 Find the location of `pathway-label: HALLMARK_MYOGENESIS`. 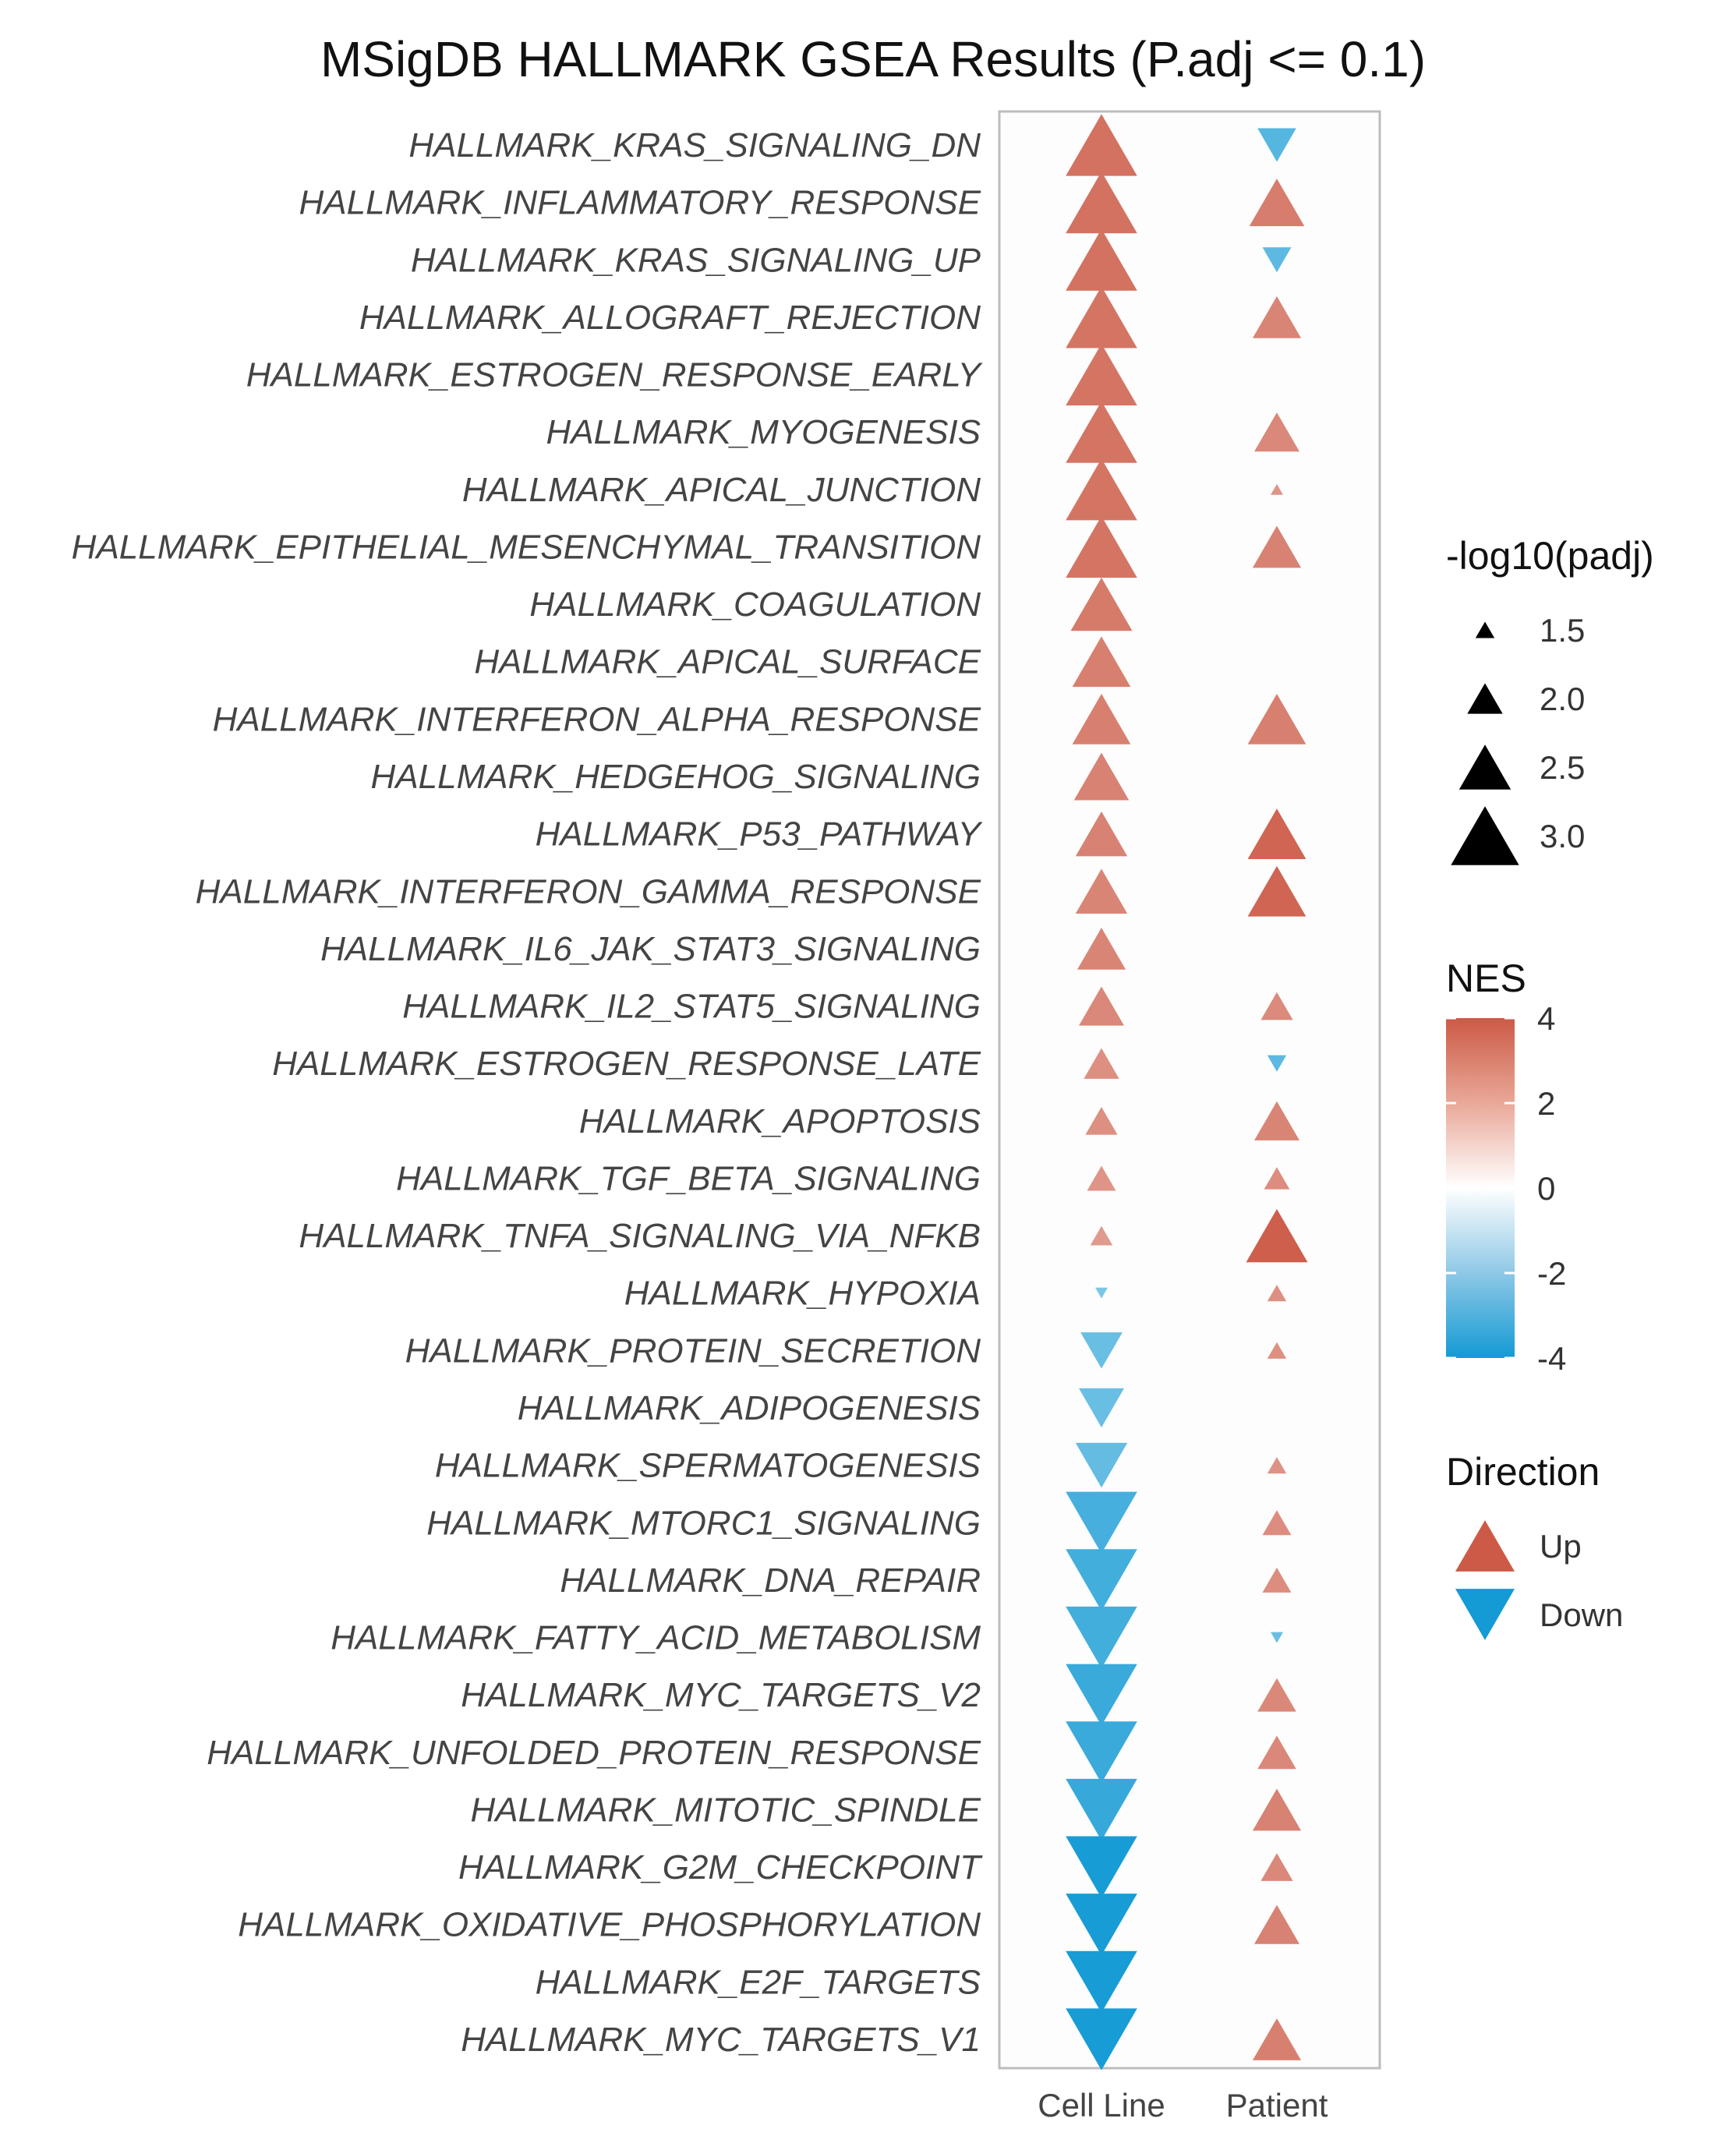

pathway-label: HALLMARK_MYOGENESIS is located at coordinates (763, 432).